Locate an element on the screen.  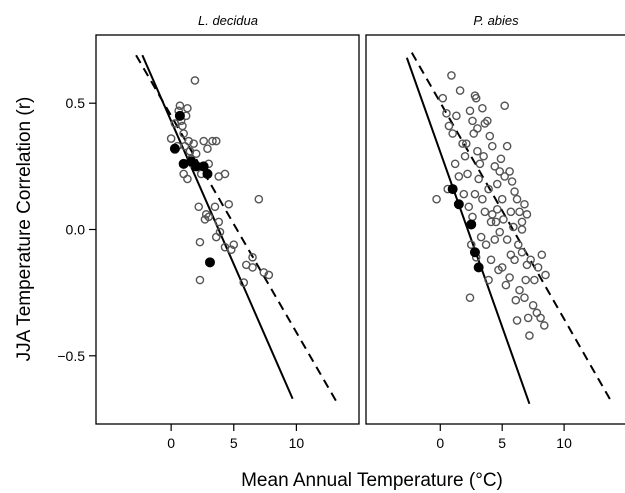
points-p-abies is located at coordinates (491, 205).